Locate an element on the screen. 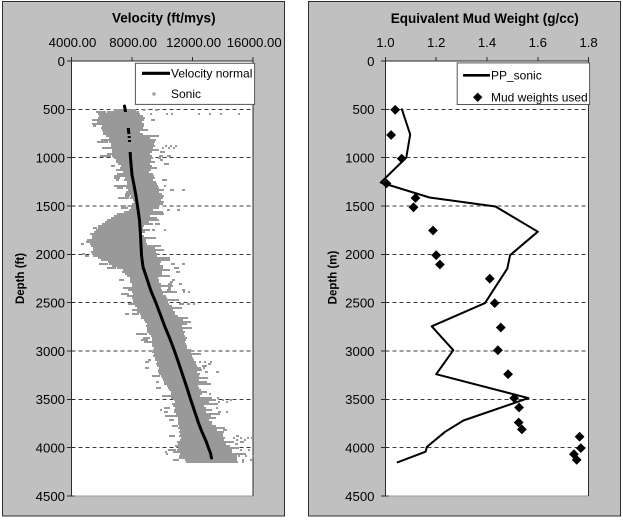  svg-text: 8000.00 is located at coordinates (133, 42).